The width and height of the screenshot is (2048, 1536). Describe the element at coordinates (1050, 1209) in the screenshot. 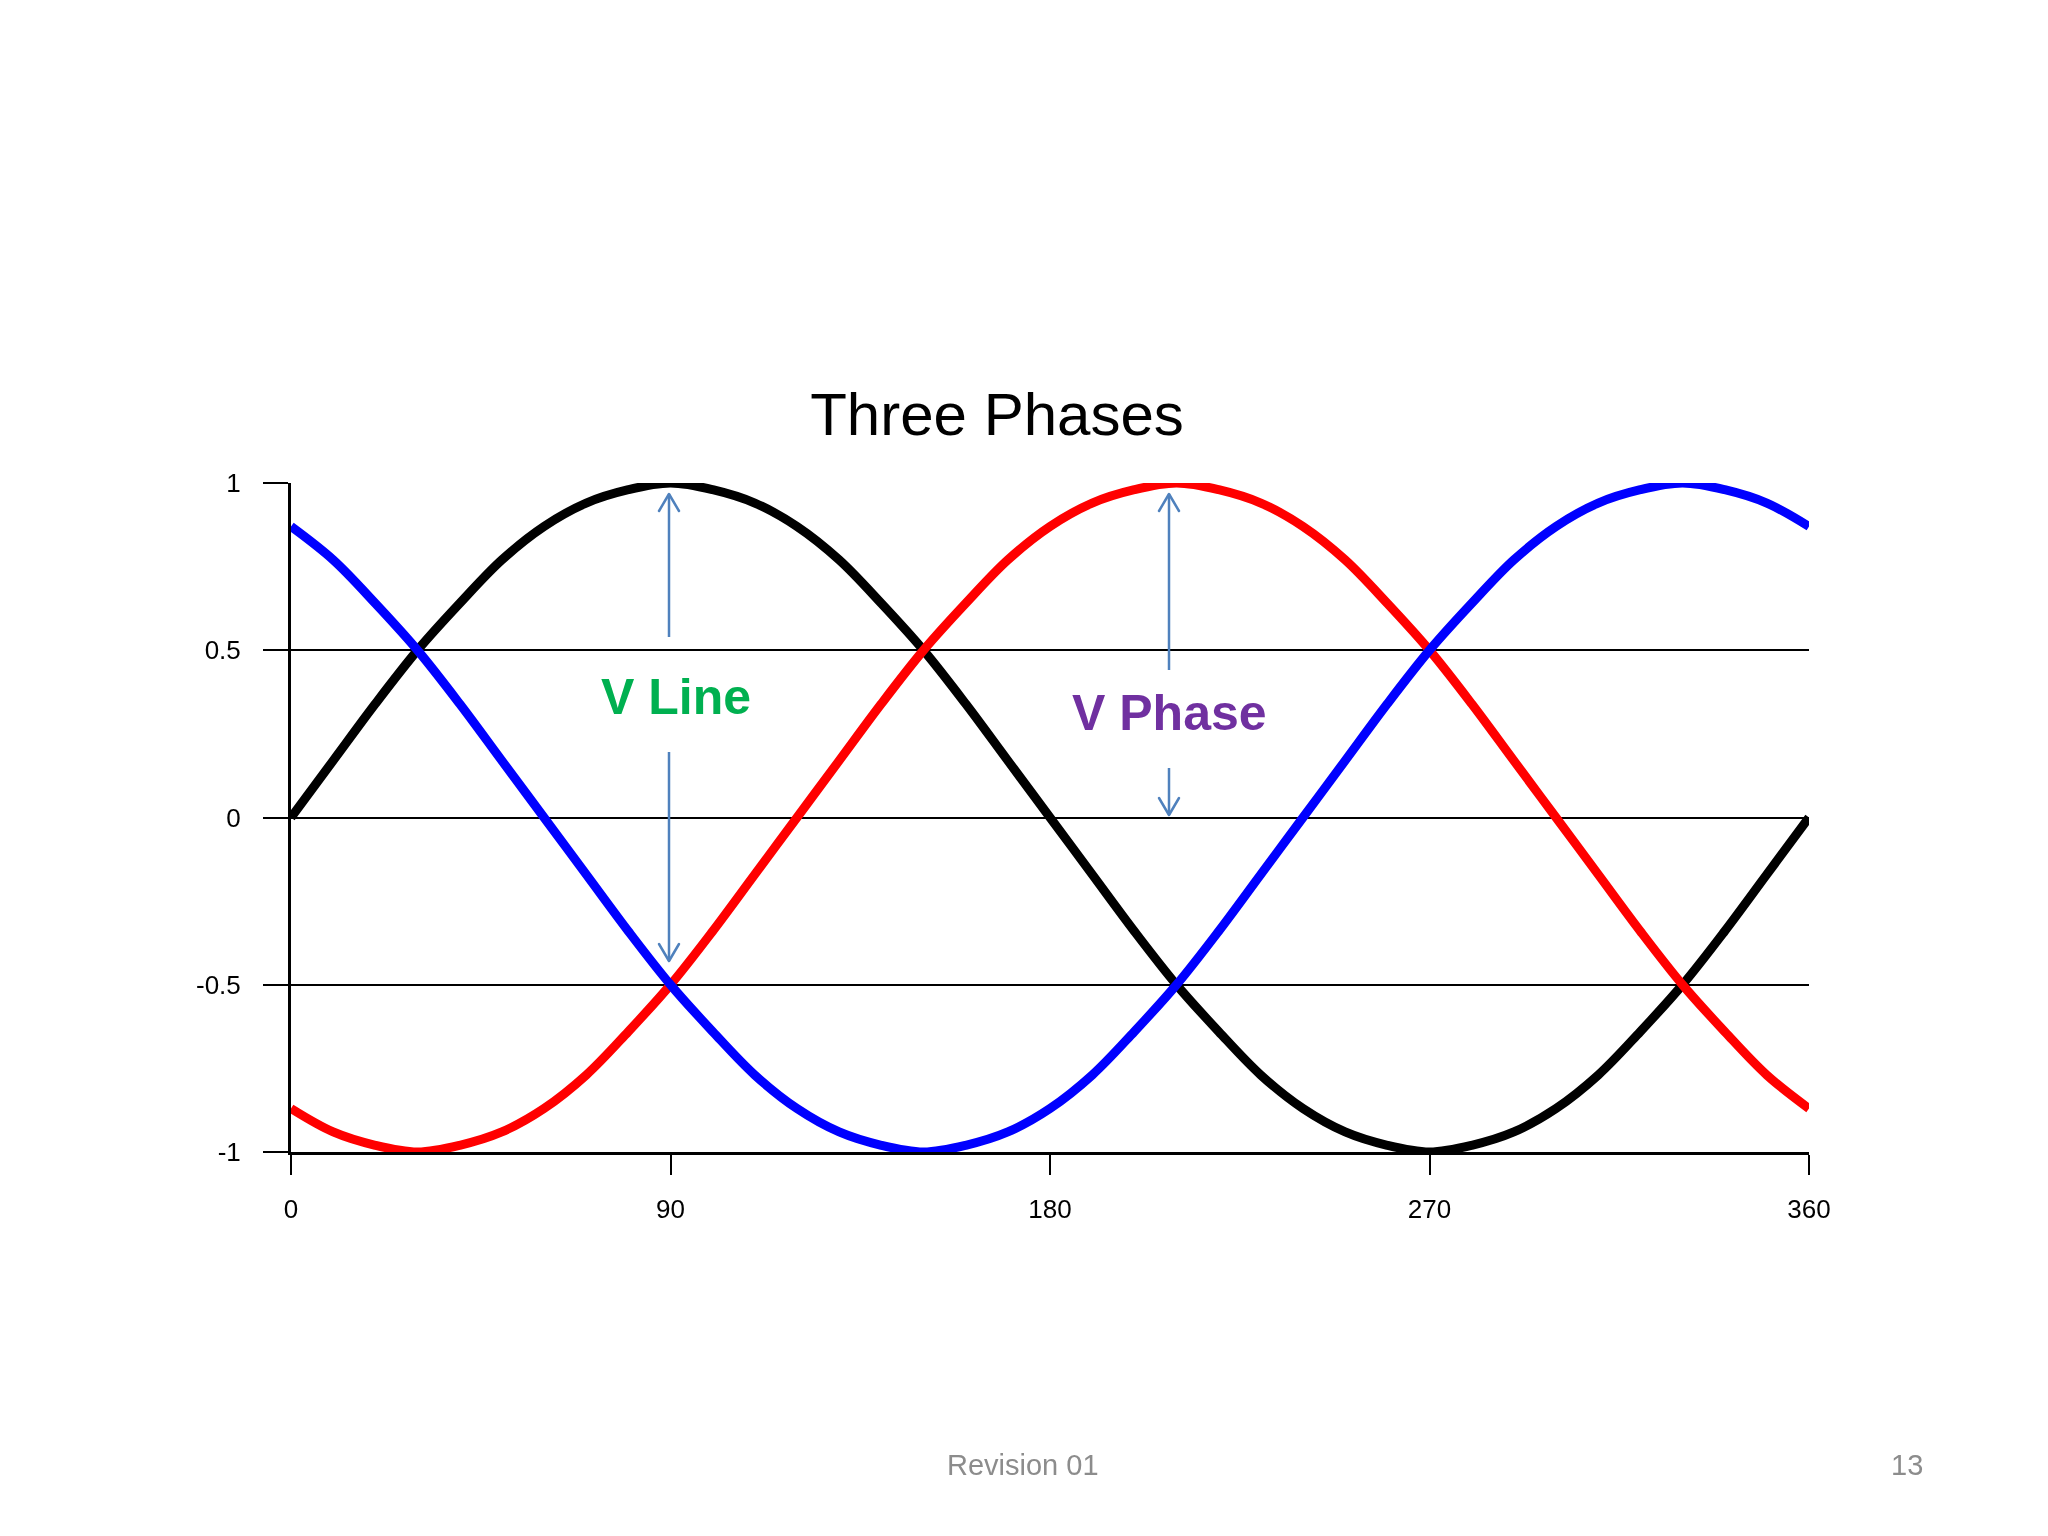

I see `x-tick-label: 180` at that location.